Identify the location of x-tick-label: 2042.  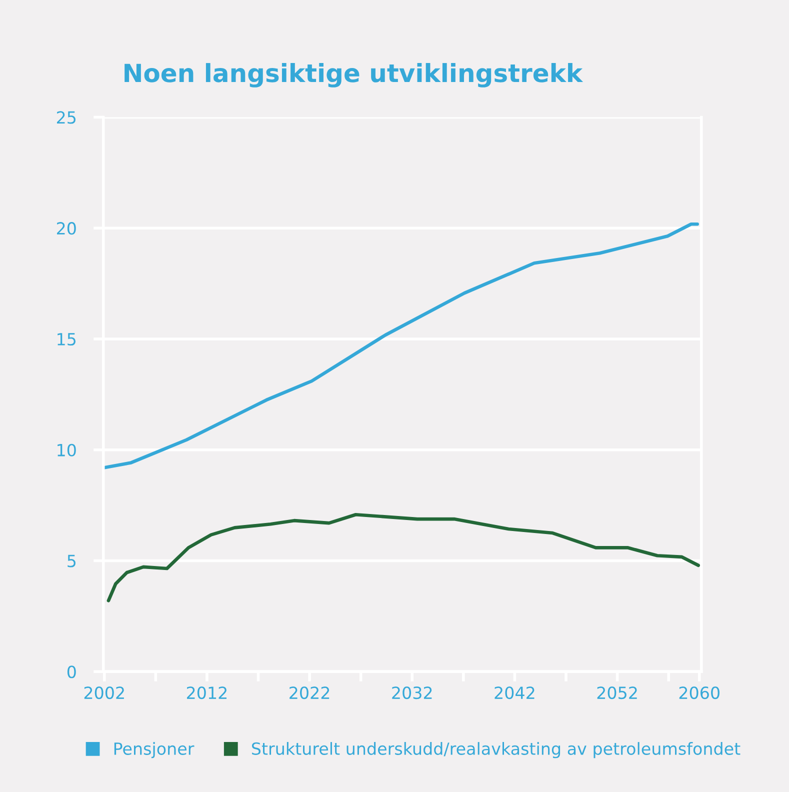
(514, 693).